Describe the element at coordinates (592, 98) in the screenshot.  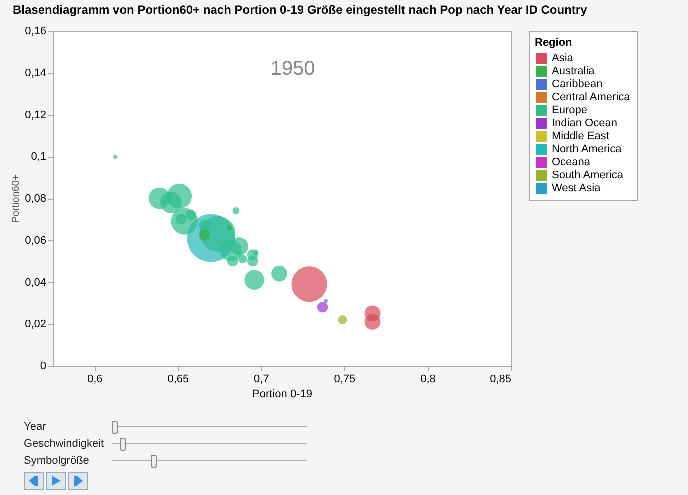
I see `legend-label: Central America` at that location.